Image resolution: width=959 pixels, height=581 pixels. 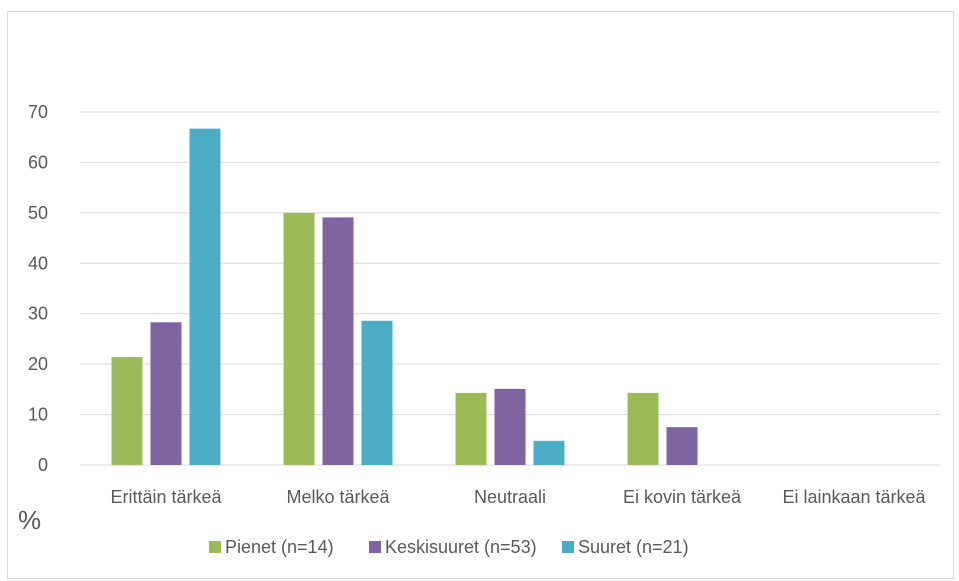 What do you see at coordinates (38, 162) in the screenshot?
I see `y-tick-label: 60` at bounding box center [38, 162].